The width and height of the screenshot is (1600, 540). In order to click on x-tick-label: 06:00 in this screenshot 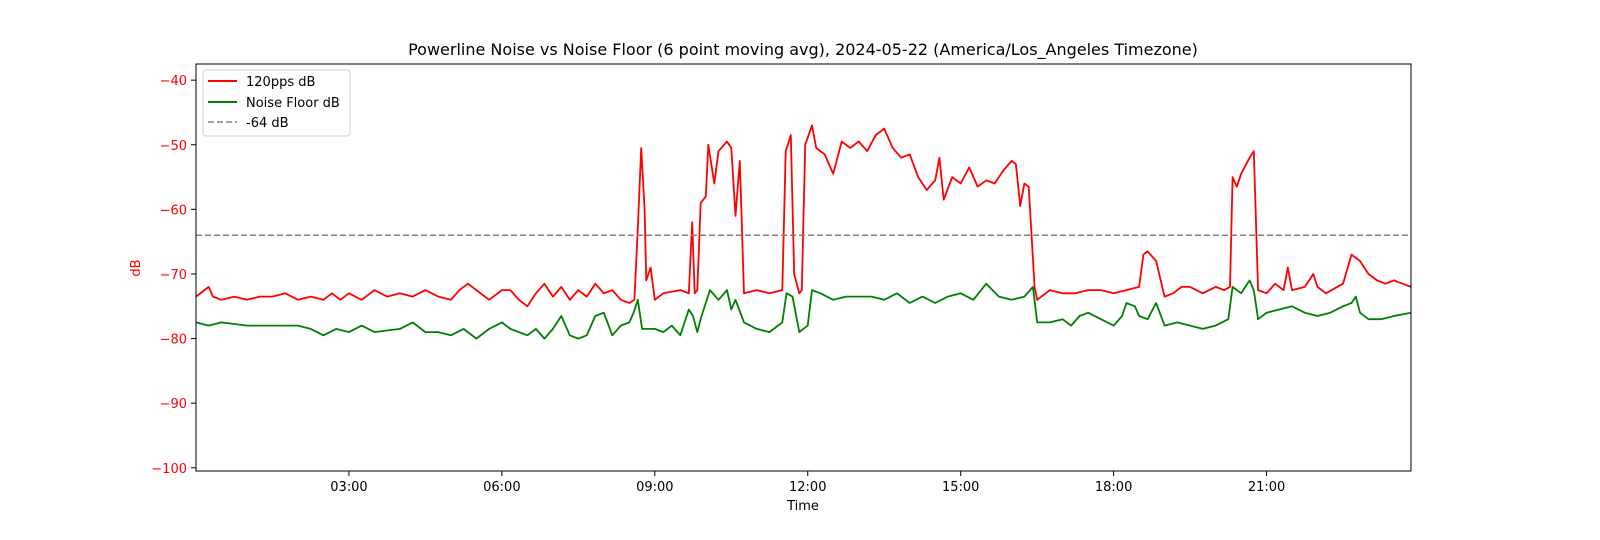, I will do `click(501, 487)`.